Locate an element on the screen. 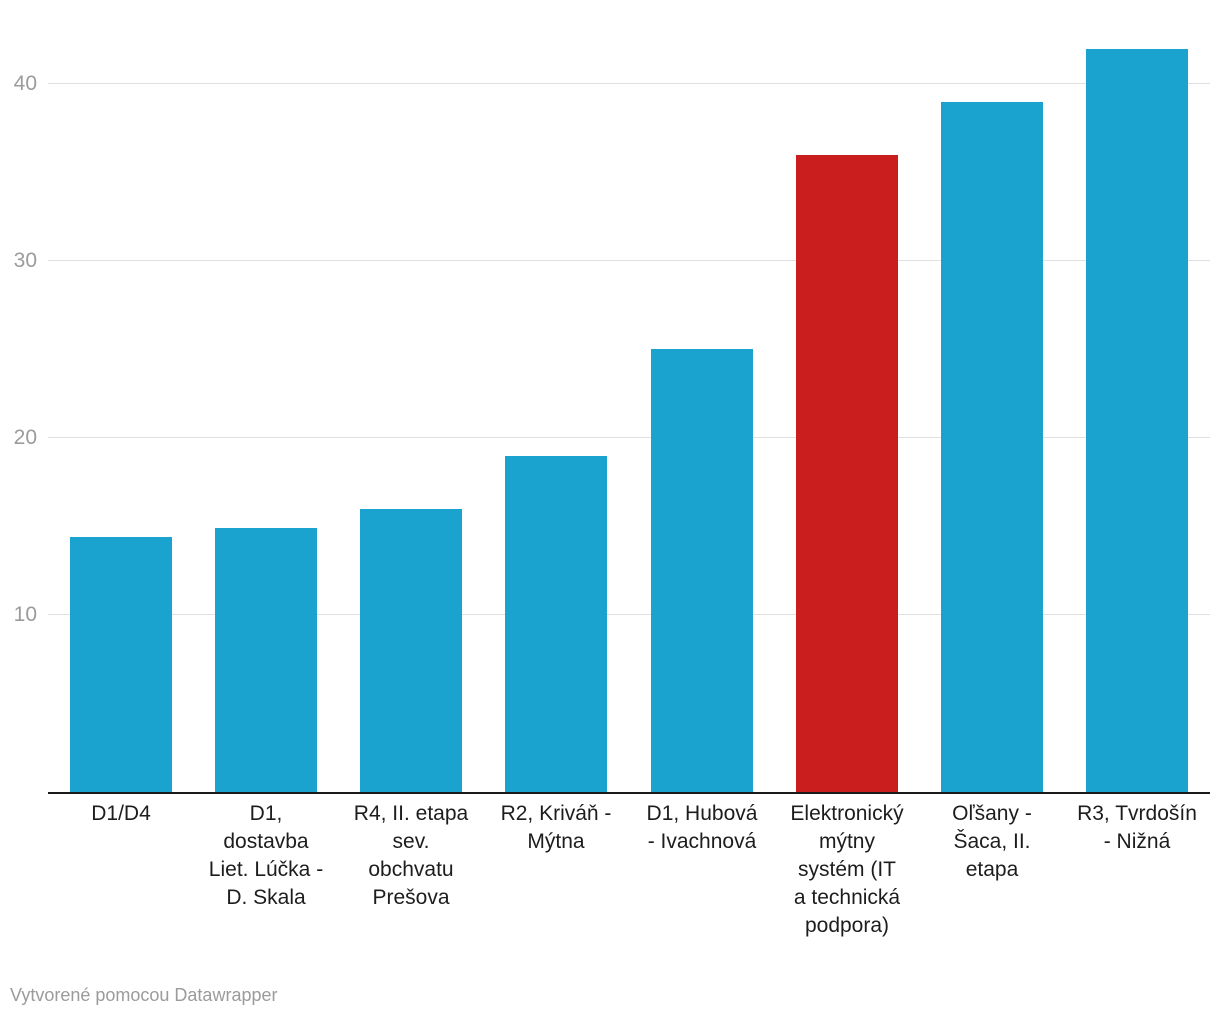  x-axis-category-label-line: systém (IT is located at coordinates (847, 869).